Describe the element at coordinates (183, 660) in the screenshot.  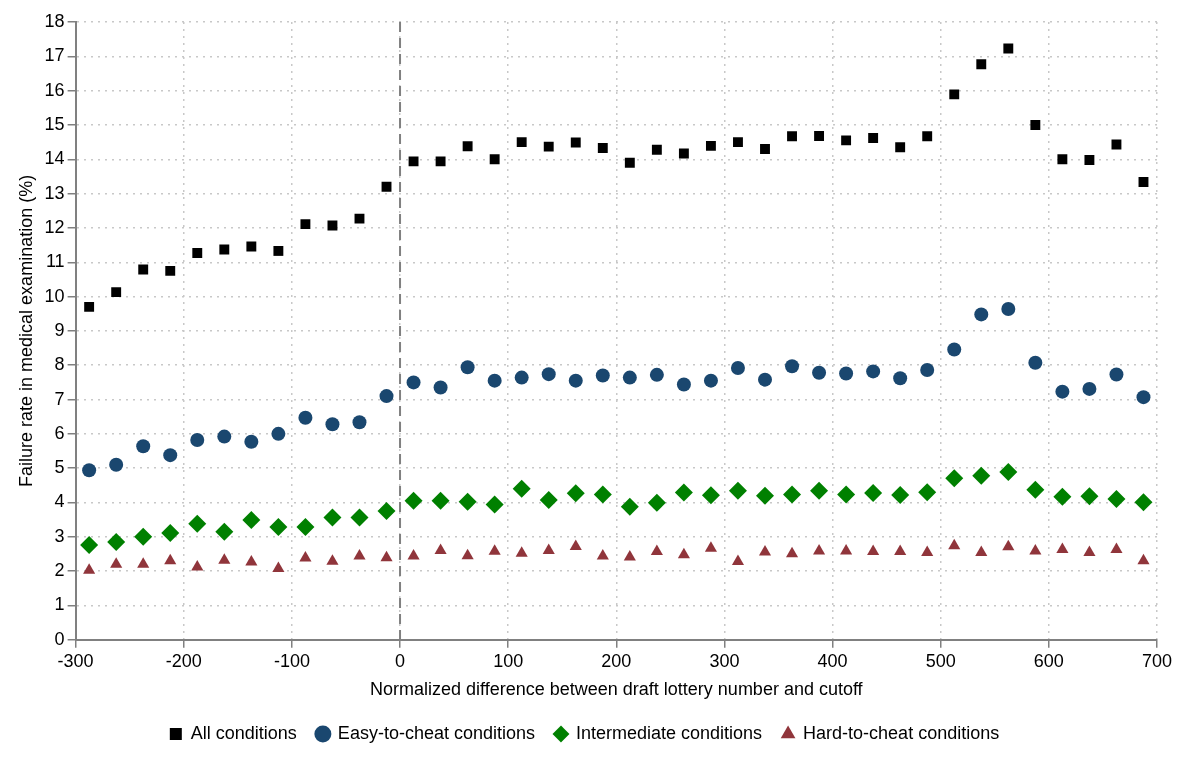
I see `x-tick-label: -200` at that location.